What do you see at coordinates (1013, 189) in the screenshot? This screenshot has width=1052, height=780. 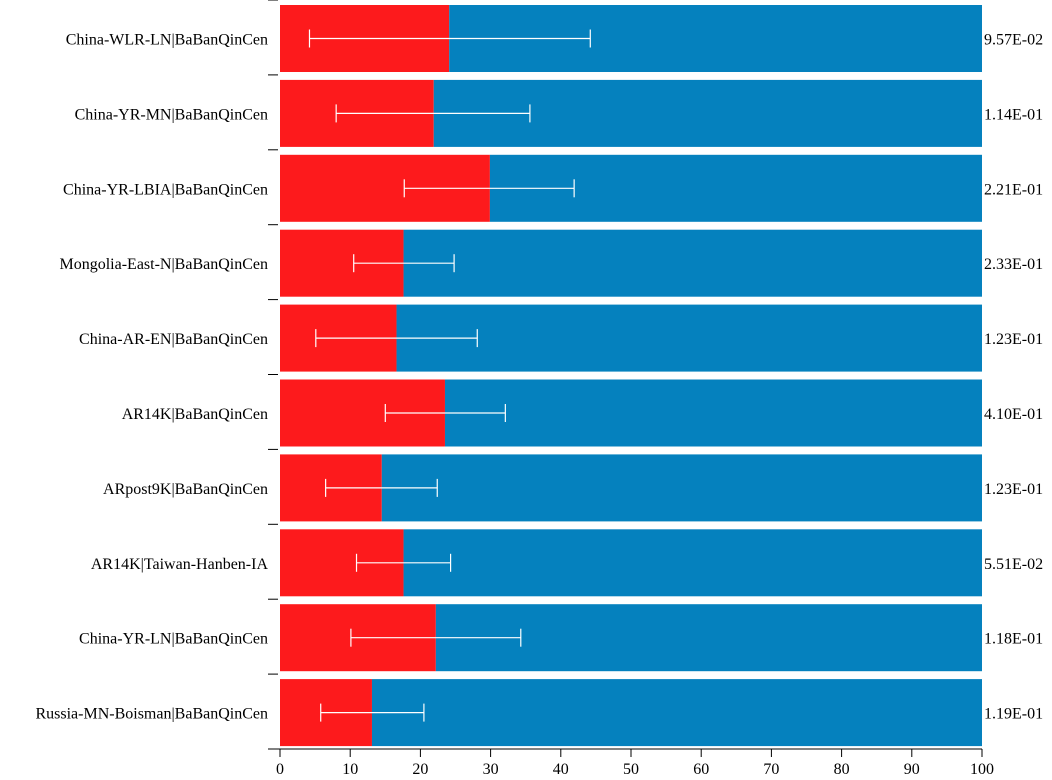 I see `p-value-label: 2.21E-01` at bounding box center [1013, 189].